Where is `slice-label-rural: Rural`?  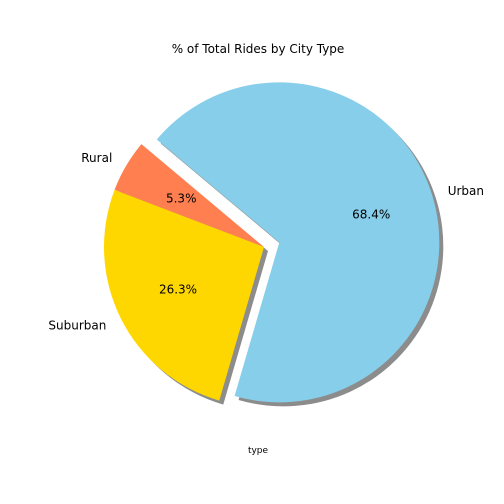 slice-label-rural: Rural is located at coordinates (96, 158).